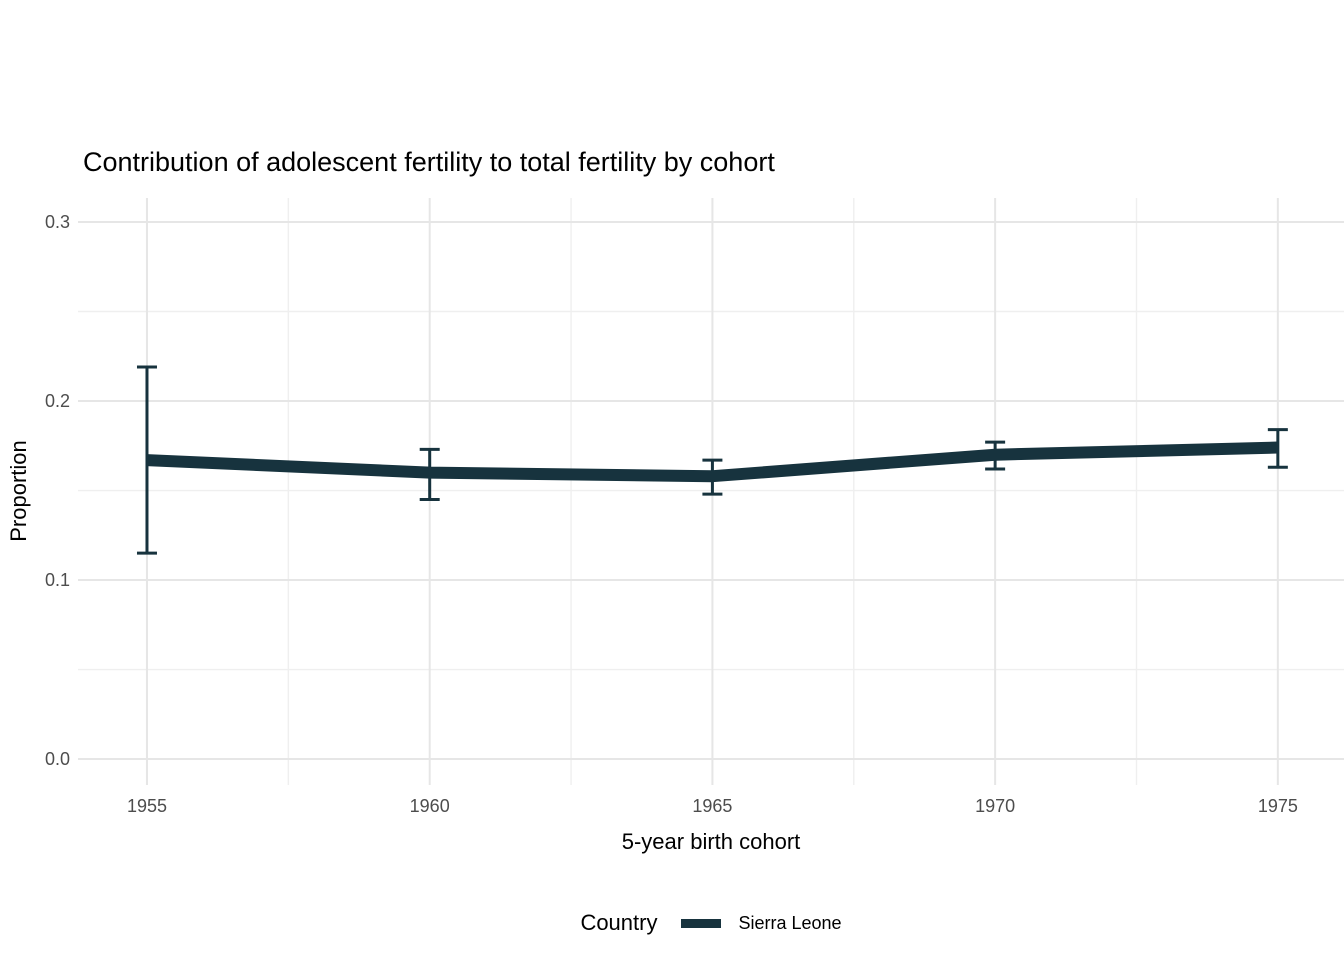 The width and height of the screenshot is (1344, 960). What do you see at coordinates (57, 221) in the screenshot?
I see `y-tick-label: 0.3` at bounding box center [57, 221].